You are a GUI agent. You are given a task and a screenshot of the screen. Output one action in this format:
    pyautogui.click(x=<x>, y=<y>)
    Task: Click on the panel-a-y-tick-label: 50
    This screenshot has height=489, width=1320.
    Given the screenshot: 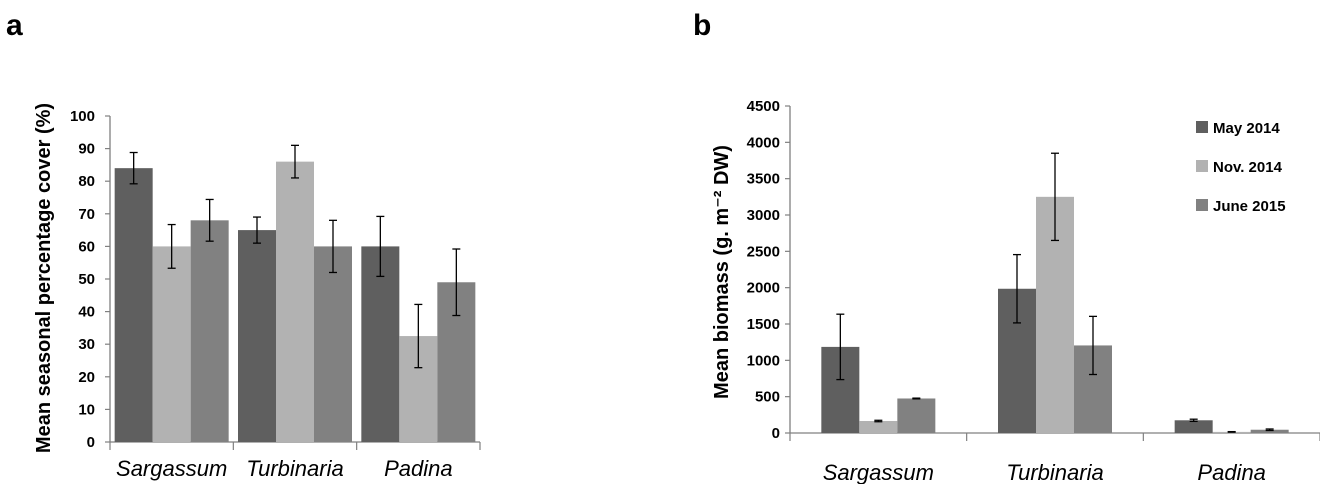 What is the action you would take?
    pyautogui.click(x=86, y=279)
    